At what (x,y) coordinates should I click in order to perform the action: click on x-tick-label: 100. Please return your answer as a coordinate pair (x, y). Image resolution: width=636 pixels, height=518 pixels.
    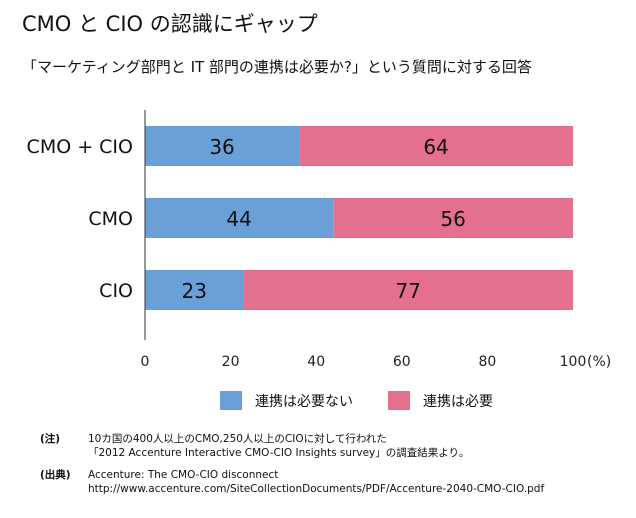
    Looking at the image, I should click on (573, 362).